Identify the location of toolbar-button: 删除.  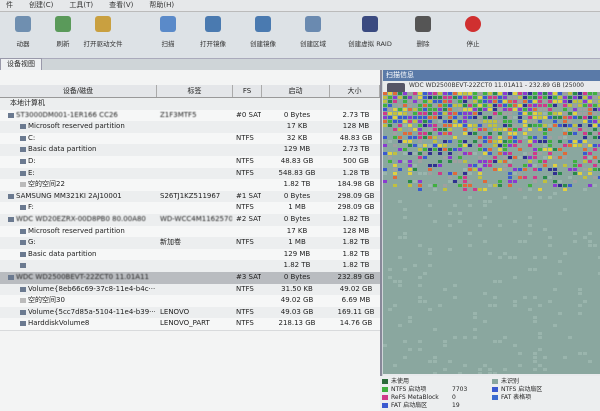
(423, 32).